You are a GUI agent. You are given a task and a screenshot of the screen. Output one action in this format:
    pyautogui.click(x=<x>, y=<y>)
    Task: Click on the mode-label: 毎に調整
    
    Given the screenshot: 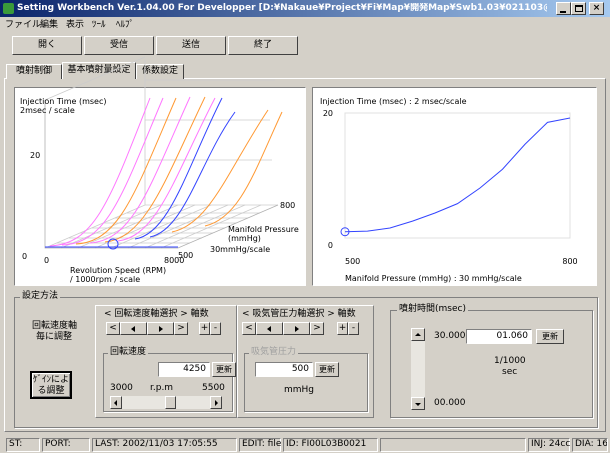 What is the action you would take?
    pyautogui.click(x=54, y=337)
    